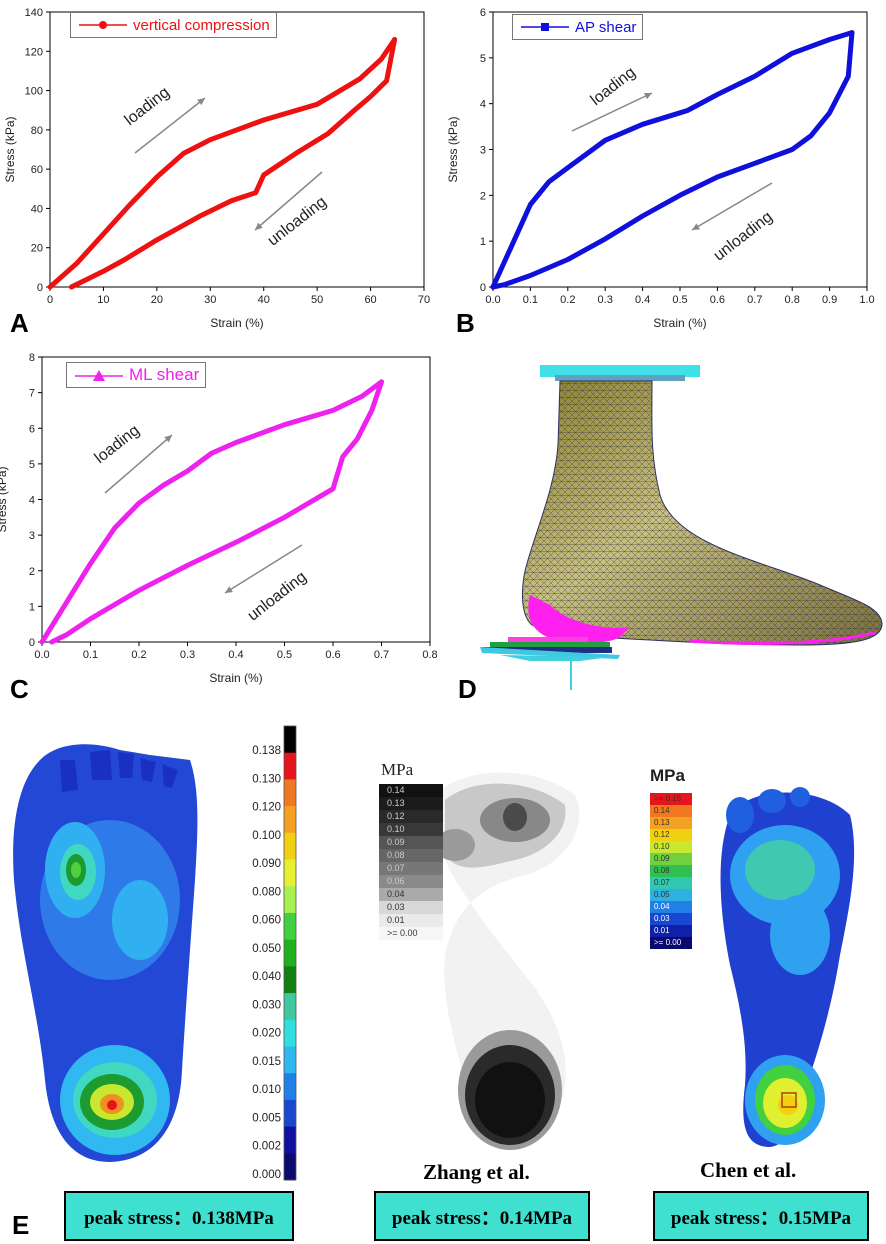  I want to click on y-tick-label: 20, so click(37, 249).